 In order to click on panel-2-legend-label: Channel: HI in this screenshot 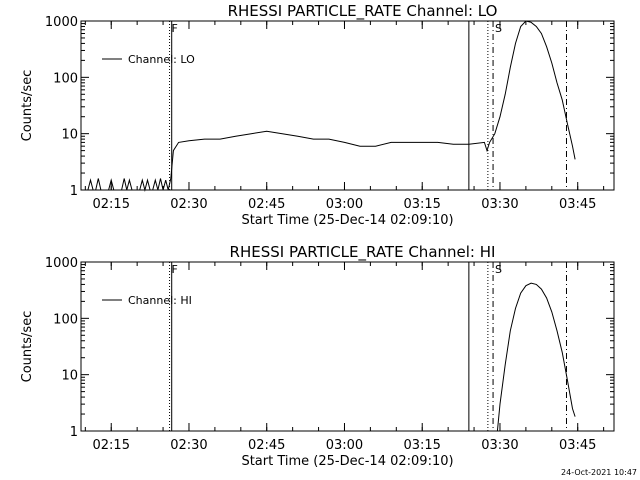, I will do `click(160, 300)`.